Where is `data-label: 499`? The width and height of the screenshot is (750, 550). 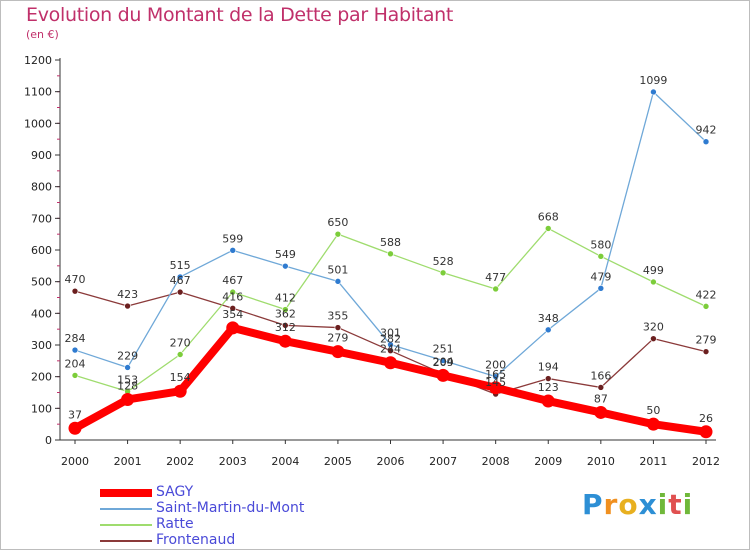
data-label: 499 is located at coordinates (653, 270).